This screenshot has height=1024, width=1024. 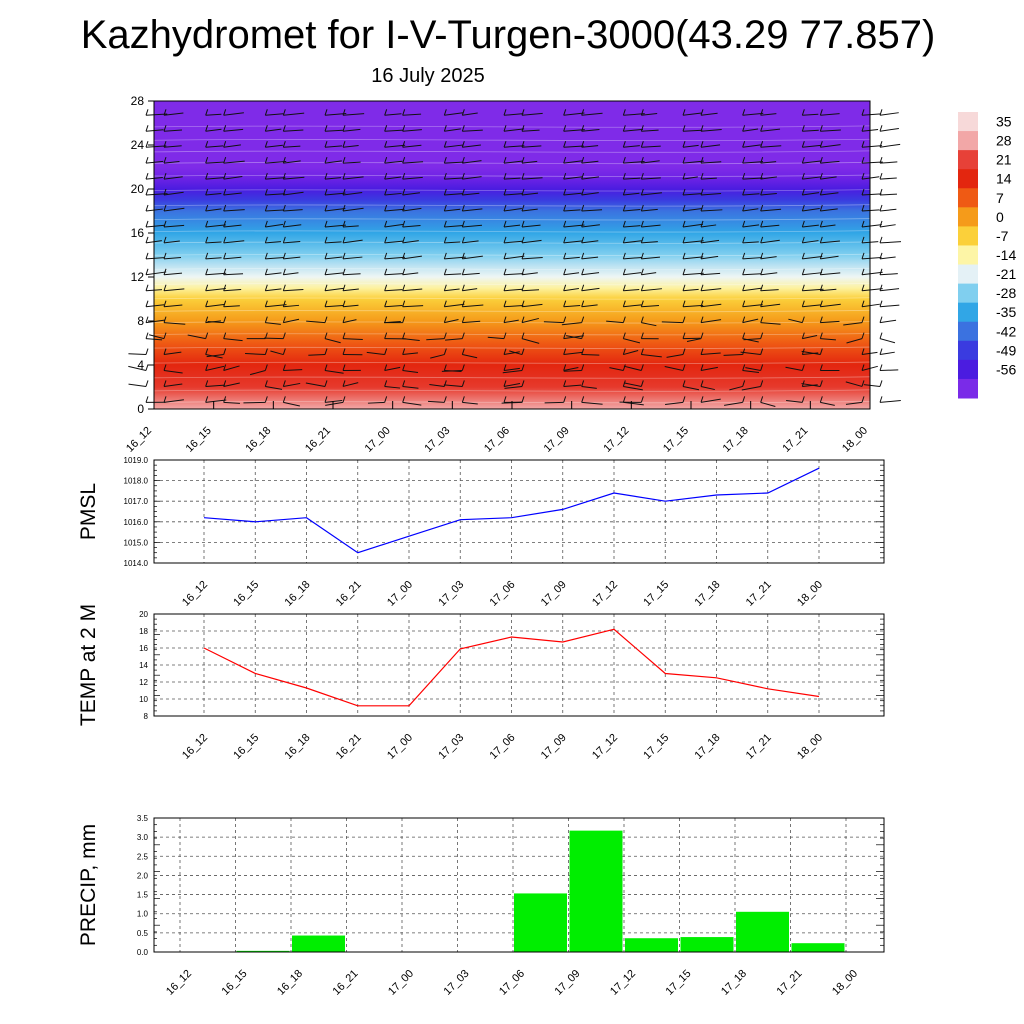 What do you see at coordinates (968, 312) in the screenshot?
I see `colorbar-swatch` at bounding box center [968, 312].